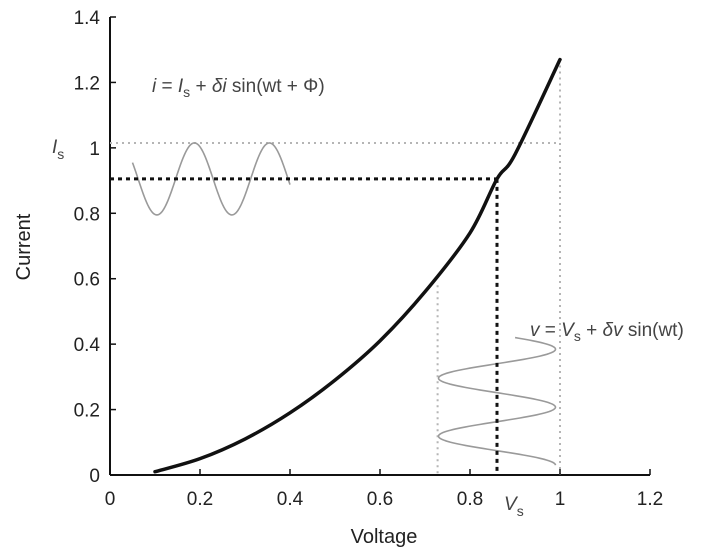 The image size is (721, 552). Describe the element at coordinates (618, 330) in the screenshot. I see `voltage-eq-var: v` at that location.